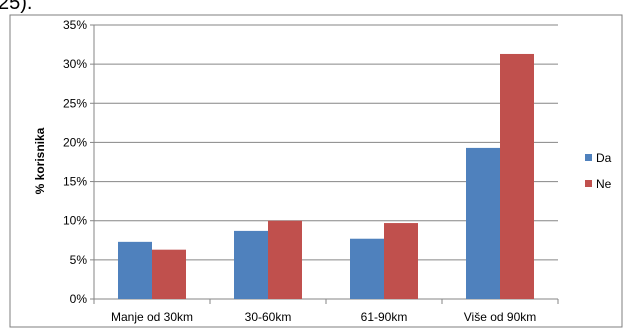 The image size is (625, 329). I want to click on legend-label-ne: Ne, so click(604, 184).